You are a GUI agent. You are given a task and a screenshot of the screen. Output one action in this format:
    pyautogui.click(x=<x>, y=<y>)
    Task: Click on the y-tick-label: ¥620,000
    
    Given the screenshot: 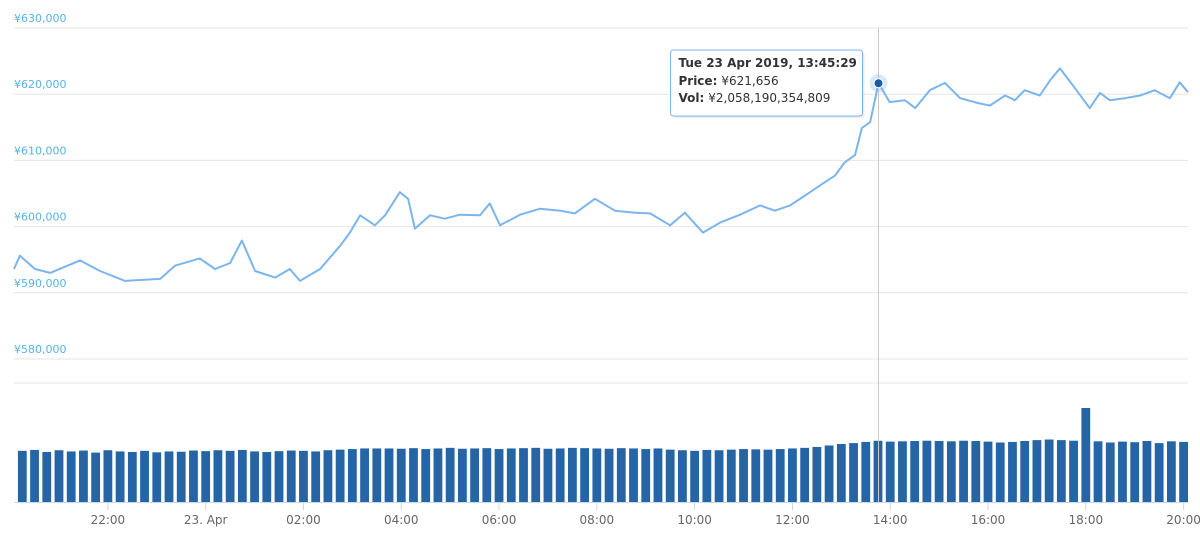 What is the action you would take?
    pyautogui.click(x=40, y=84)
    